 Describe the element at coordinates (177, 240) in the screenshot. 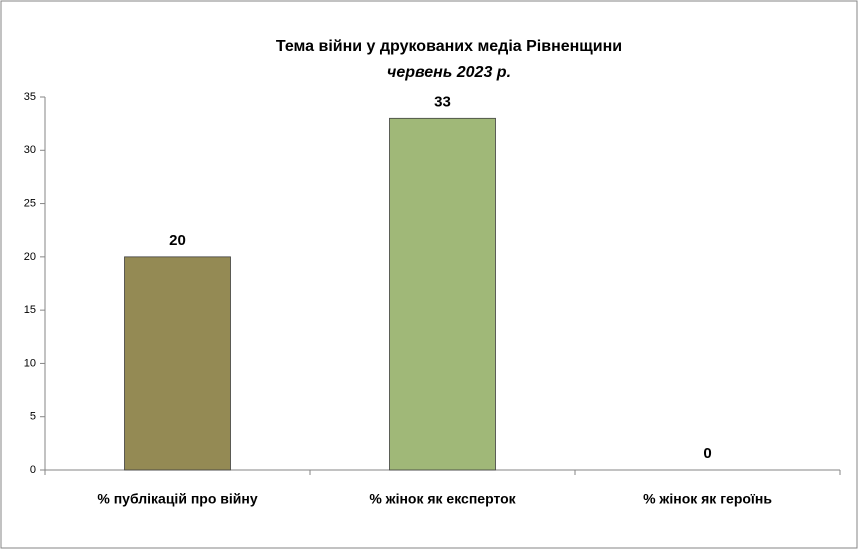

I see `data-label: 20` at that location.